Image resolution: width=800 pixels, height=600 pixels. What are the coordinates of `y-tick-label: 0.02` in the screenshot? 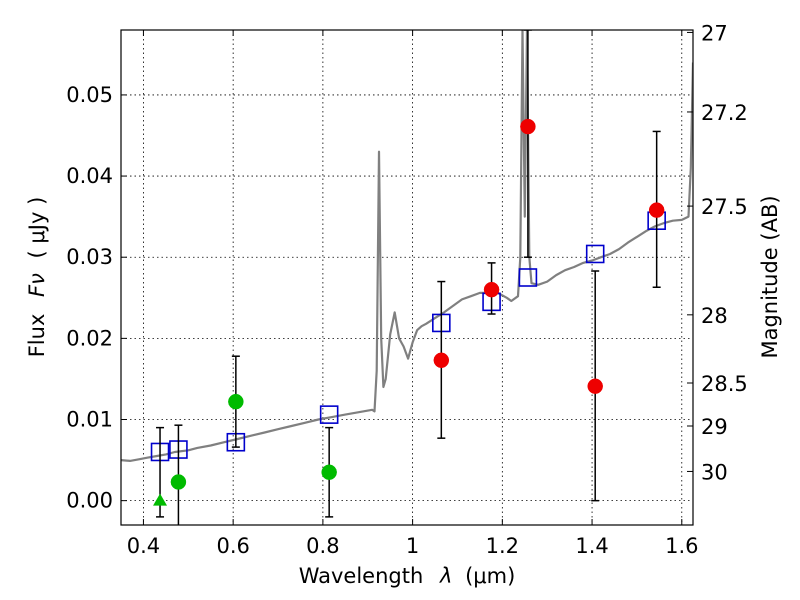 It's located at (89, 338).